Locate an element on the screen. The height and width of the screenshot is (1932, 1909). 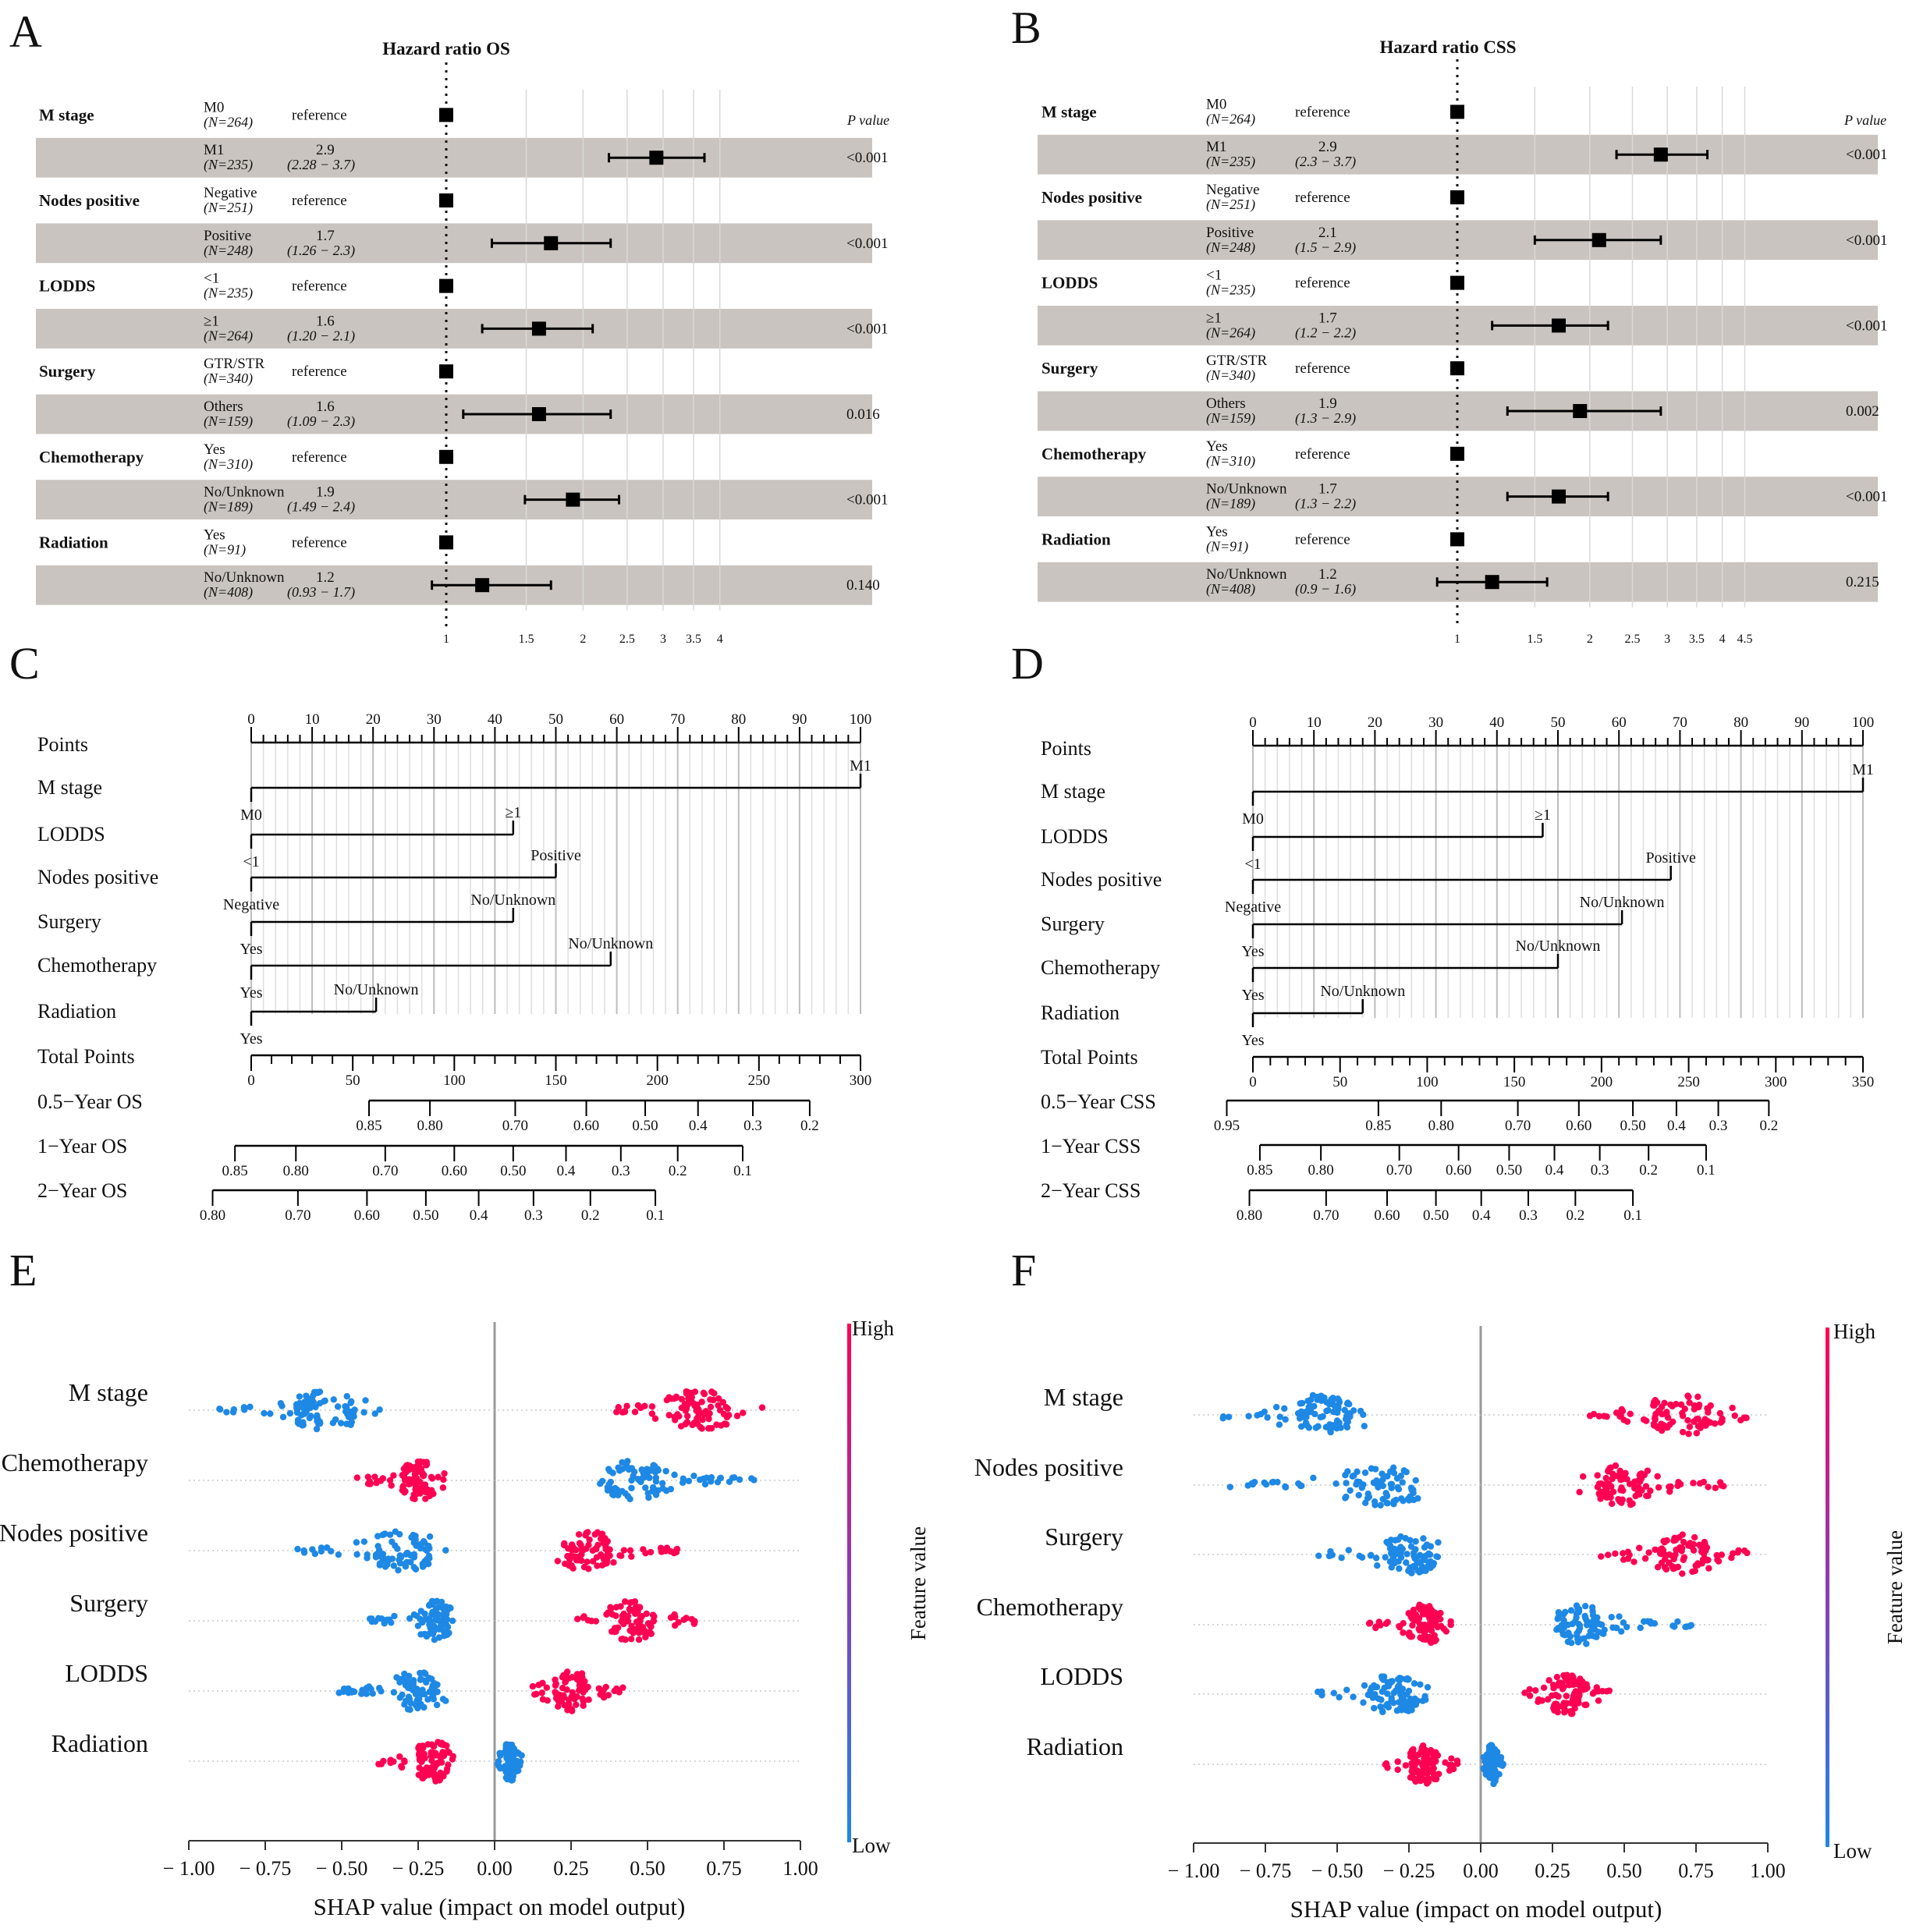
x-tick-label: 3 is located at coordinates (663, 639).